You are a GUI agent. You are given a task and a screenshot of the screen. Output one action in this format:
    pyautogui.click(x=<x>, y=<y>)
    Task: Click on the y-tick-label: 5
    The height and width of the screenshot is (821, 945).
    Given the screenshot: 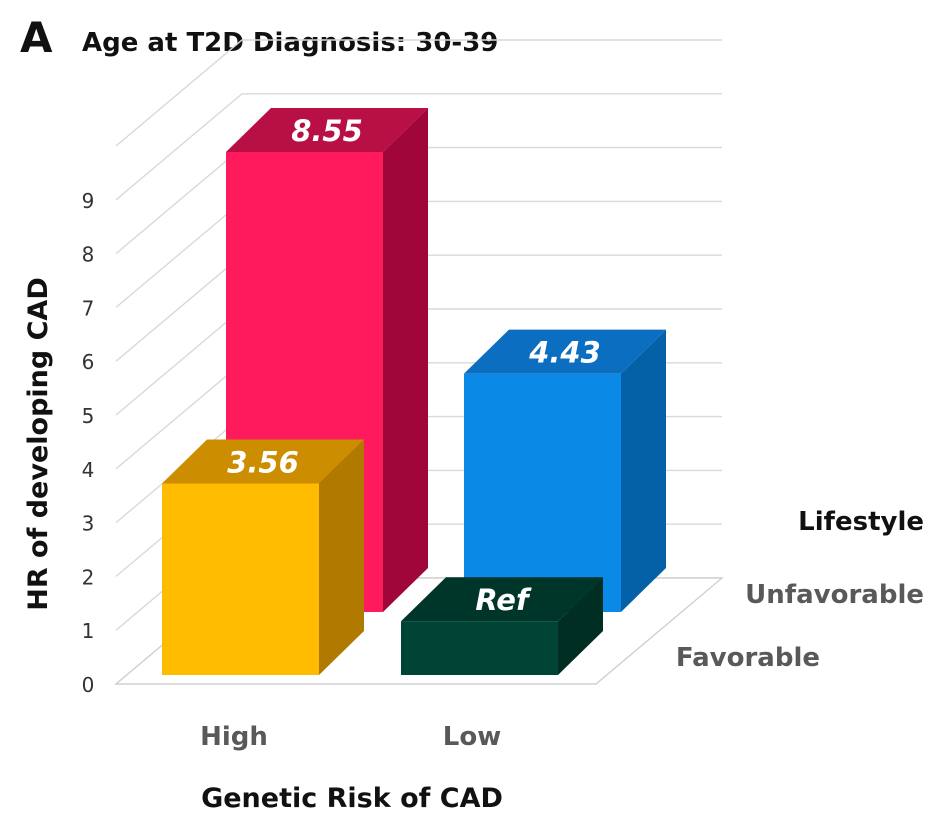 What is the action you would take?
    pyautogui.click(x=88, y=416)
    